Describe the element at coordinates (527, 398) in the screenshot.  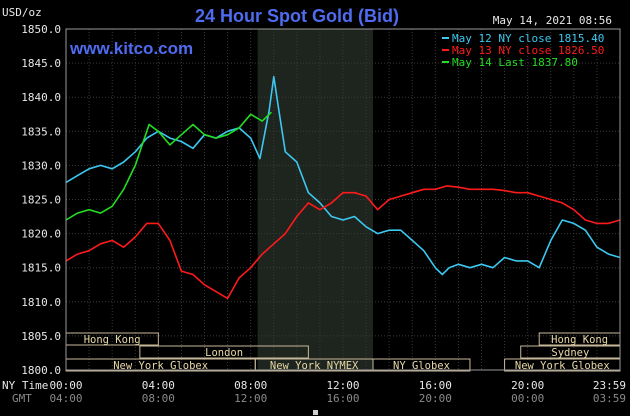
I see `x-tick-sublabel: 00:00` at that location.